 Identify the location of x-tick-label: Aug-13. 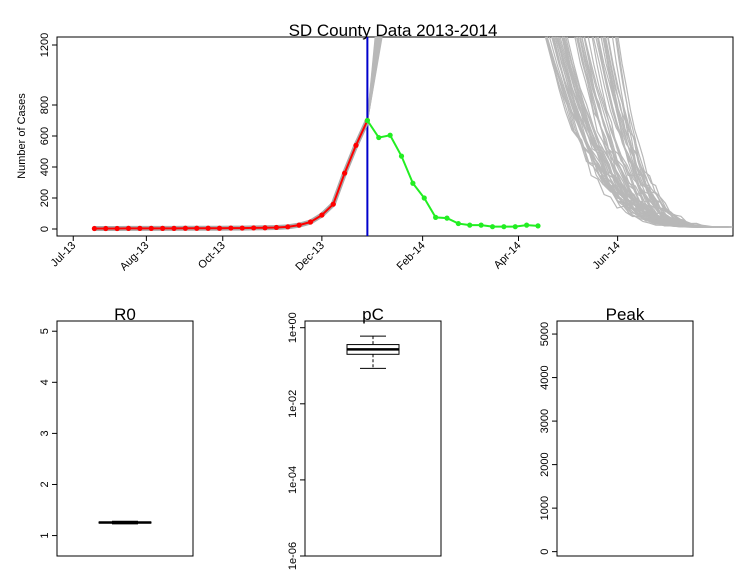
(135, 257).